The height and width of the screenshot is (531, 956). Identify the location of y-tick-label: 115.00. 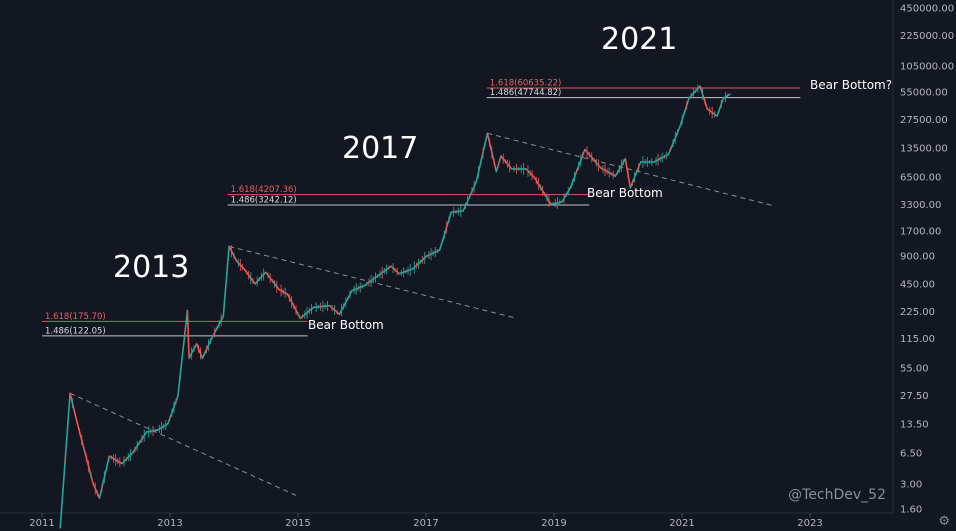
(917, 339).